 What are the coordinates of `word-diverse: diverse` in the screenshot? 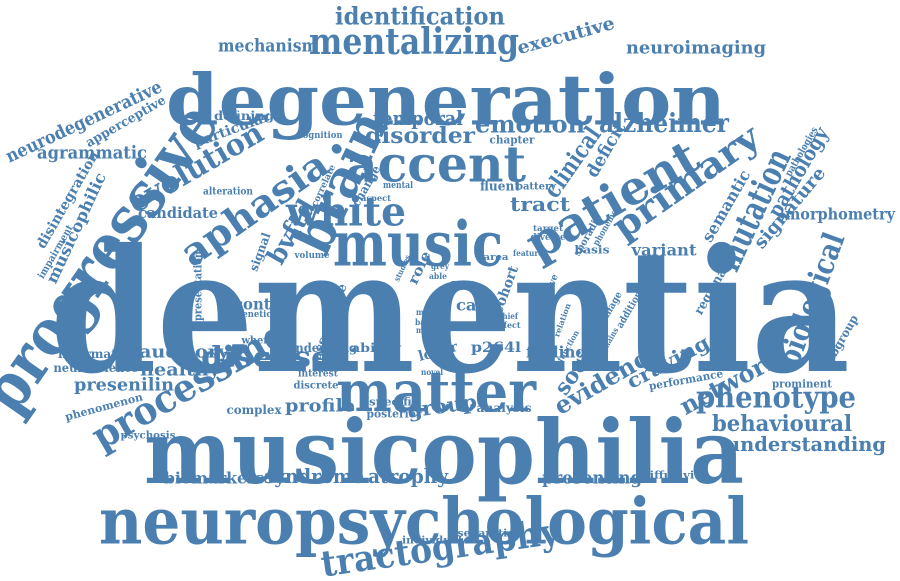 It's located at (548, 238).